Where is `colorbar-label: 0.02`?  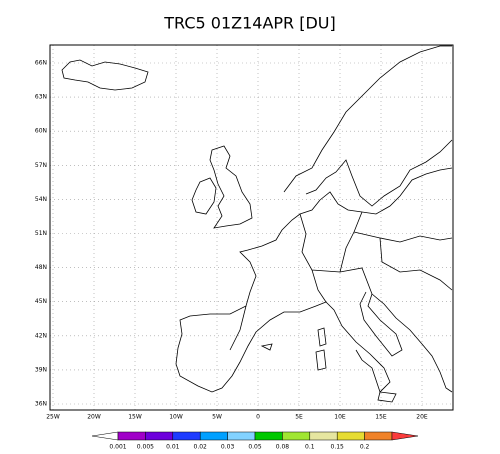
colorbar-label: 0.02 is located at coordinates (201, 447).